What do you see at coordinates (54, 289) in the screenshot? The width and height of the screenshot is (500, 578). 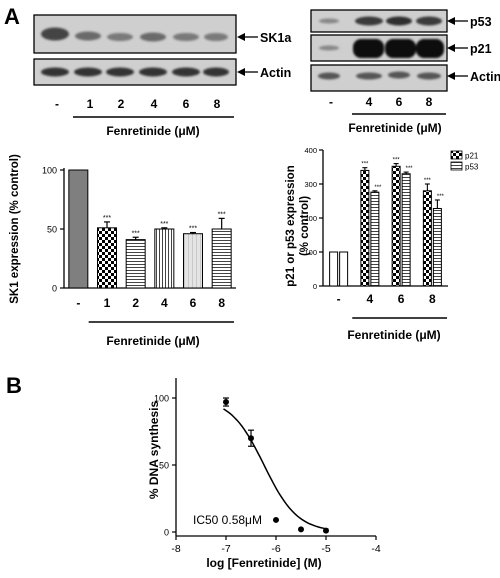 I see `sk1-y-tick-label: 0` at bounding box center [54, 289].